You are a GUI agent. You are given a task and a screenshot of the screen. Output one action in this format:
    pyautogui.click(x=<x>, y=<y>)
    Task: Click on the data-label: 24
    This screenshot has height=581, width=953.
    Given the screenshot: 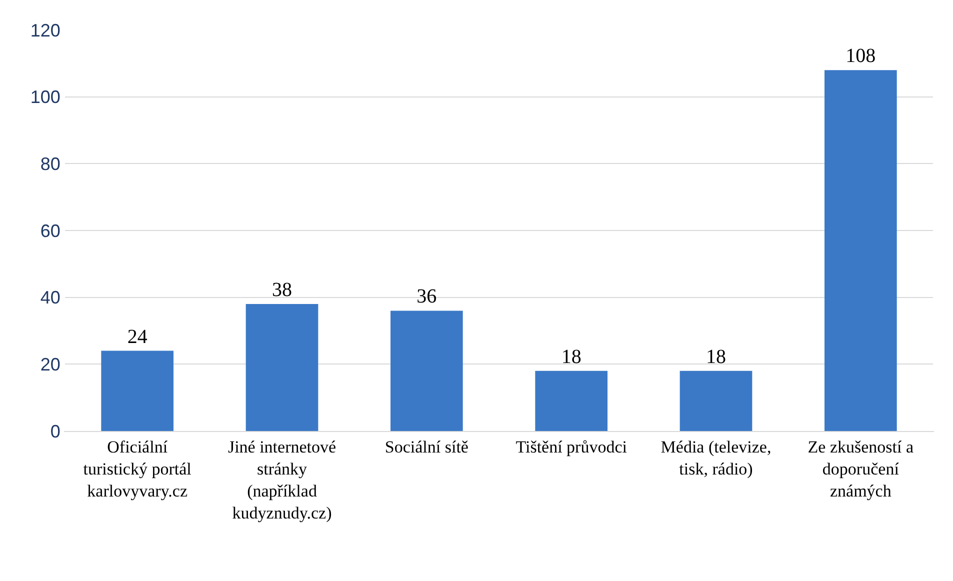 What is the action you would take?
    pyautogui.click(x=137, y=337)
    